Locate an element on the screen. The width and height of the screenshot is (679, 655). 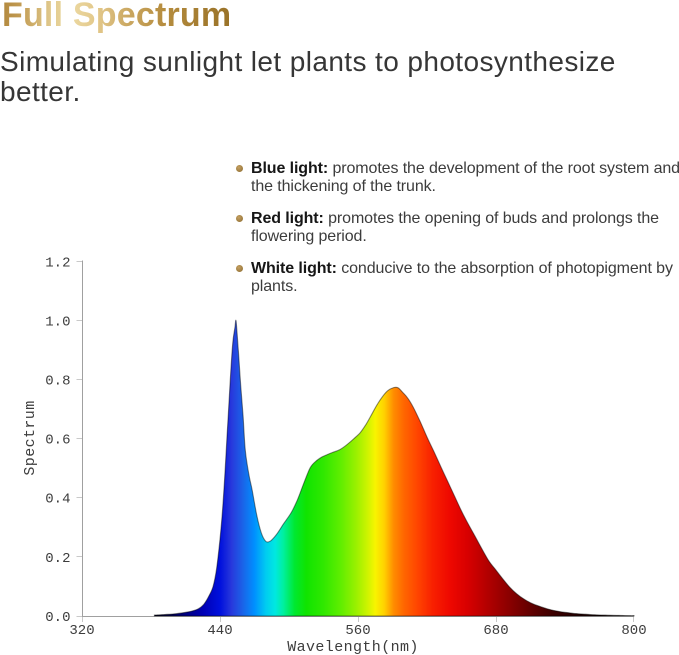
svg-text: 680 is located at coordinates (495, 631).